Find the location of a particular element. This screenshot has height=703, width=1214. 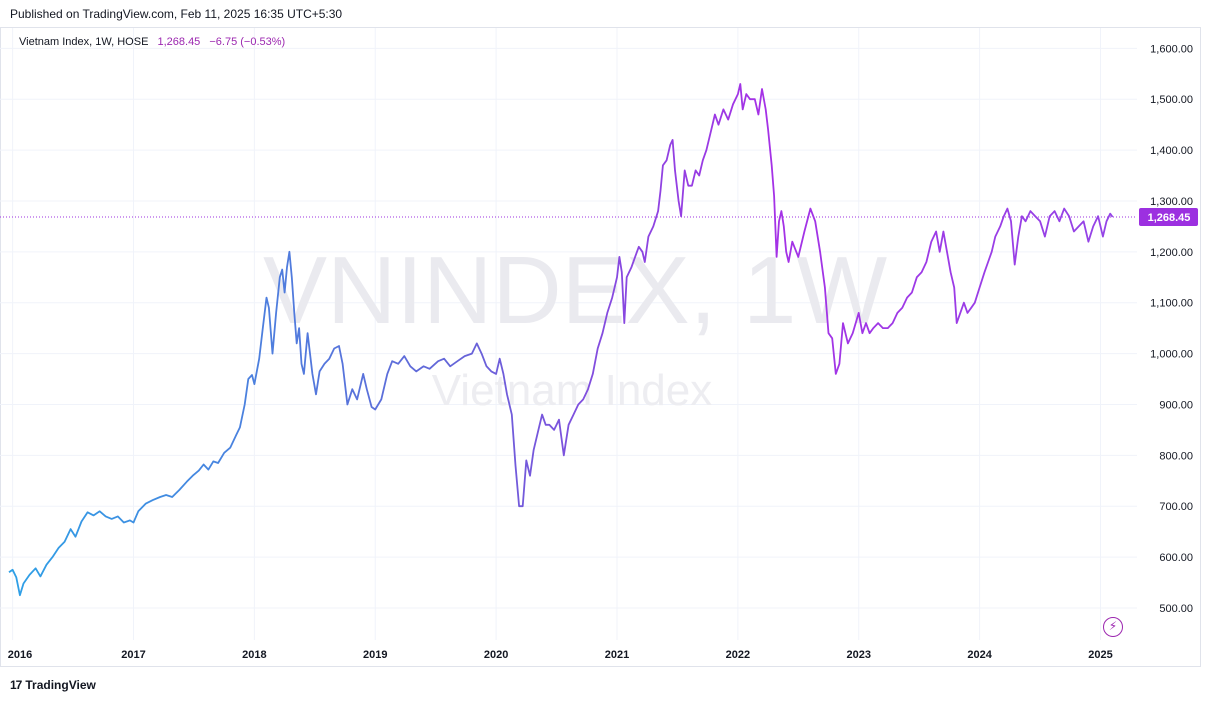

y-tick-label: 1,600.00 is located at coordinates (1171, 49).